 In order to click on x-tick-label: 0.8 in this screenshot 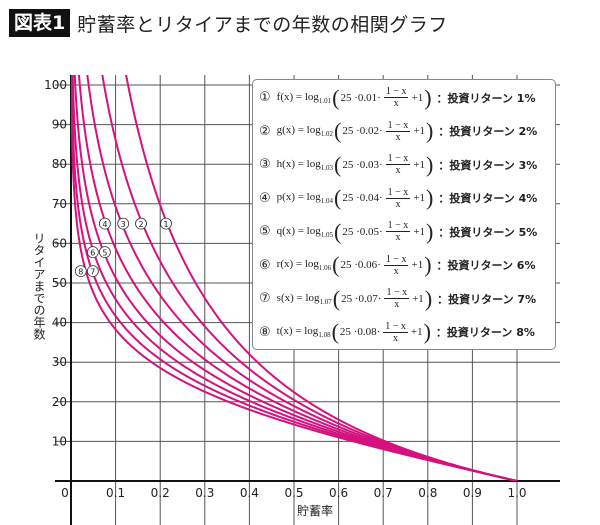, I will do `click(427, 493)`.